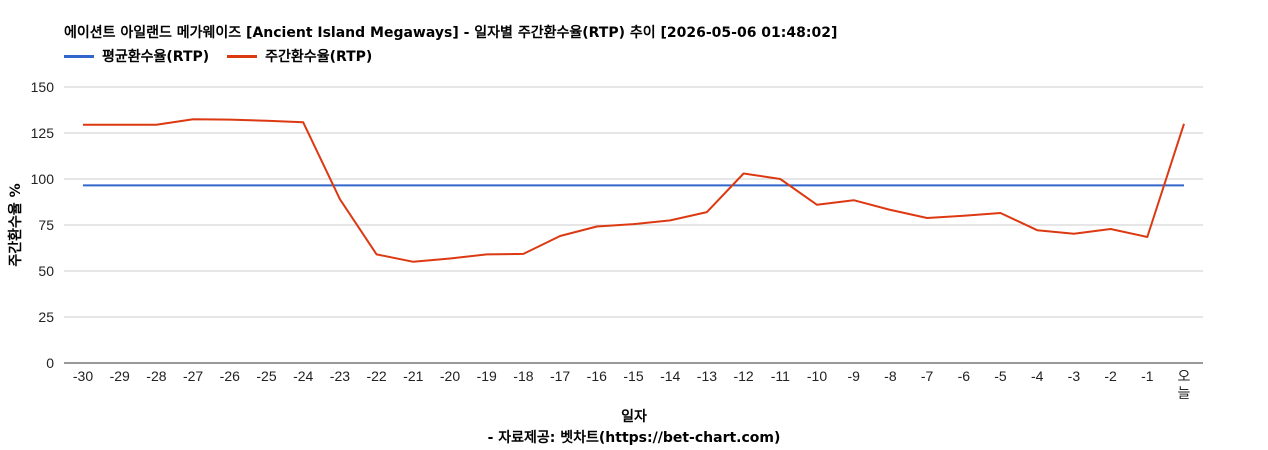  What do you see at coordinates (1037, 376) in the screenshot?
I see `x-tick-label: -4` at bounding box center [1037, 376].